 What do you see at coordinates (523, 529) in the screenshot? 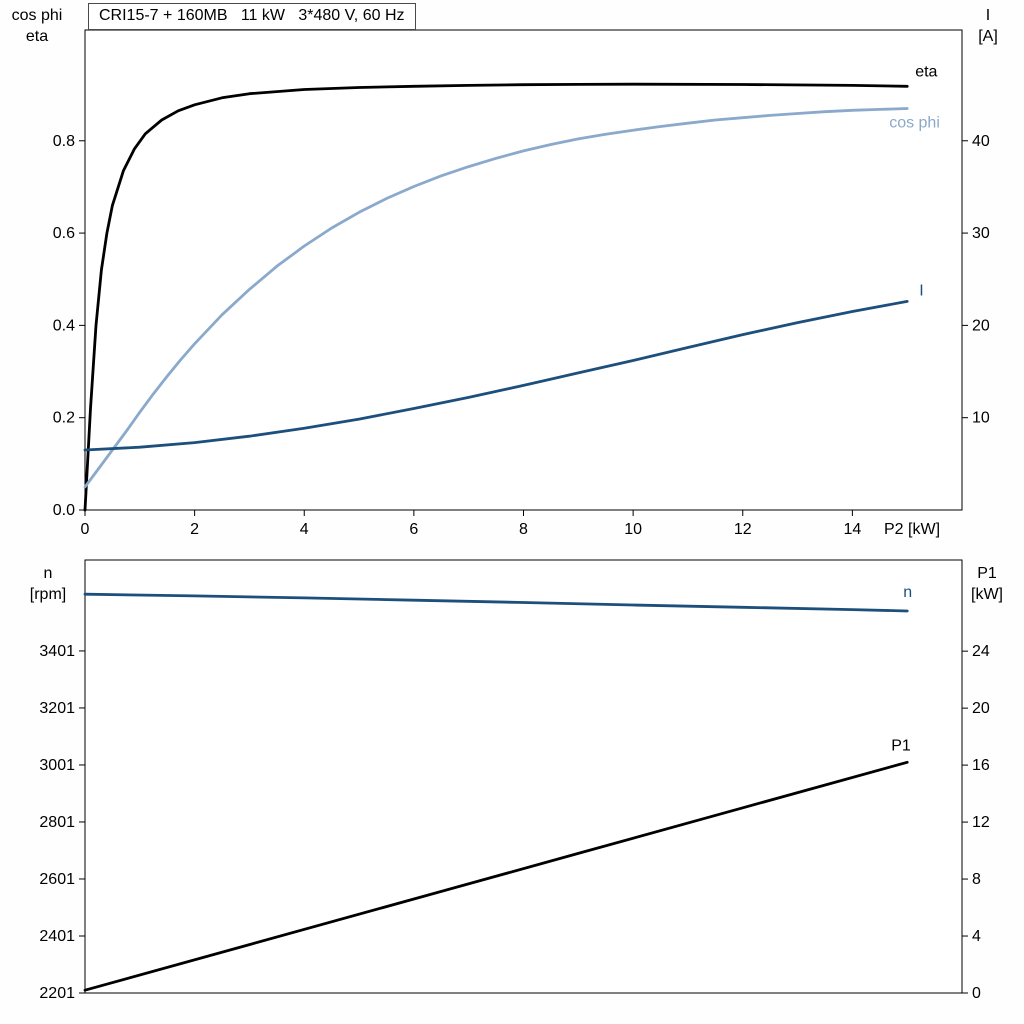
I see `x-axis-tick-label: 8` at bounding box center [523, 529].